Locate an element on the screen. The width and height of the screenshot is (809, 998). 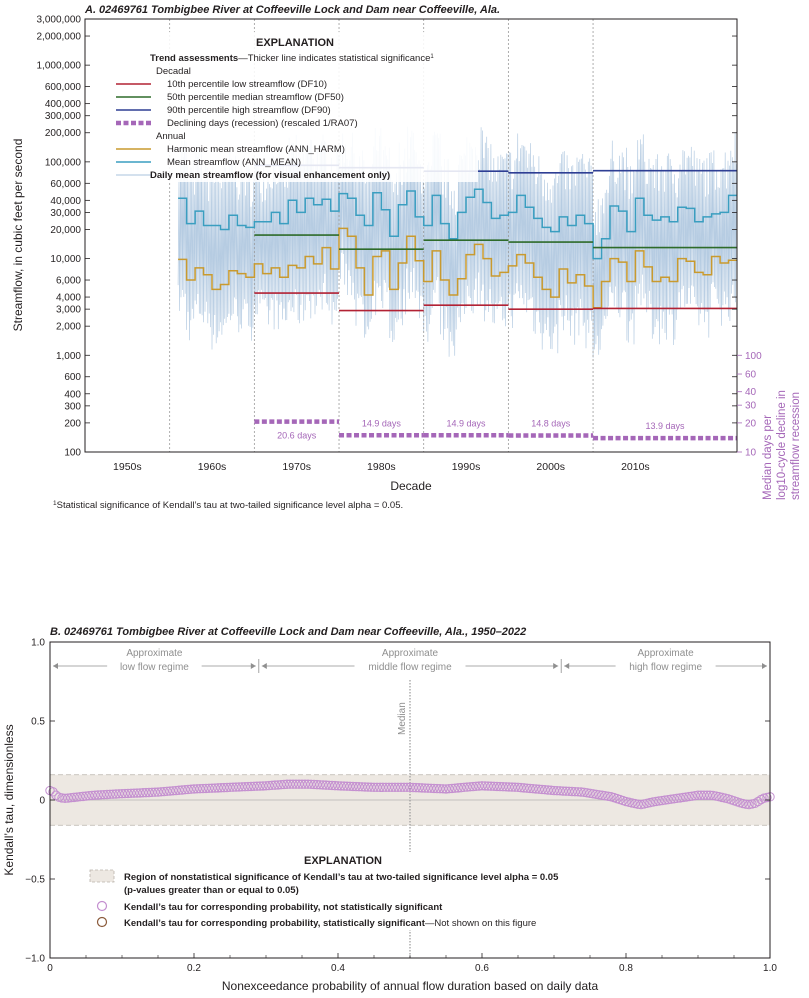
regime-label-line1: Approximate is located at coordinates (154, 653).